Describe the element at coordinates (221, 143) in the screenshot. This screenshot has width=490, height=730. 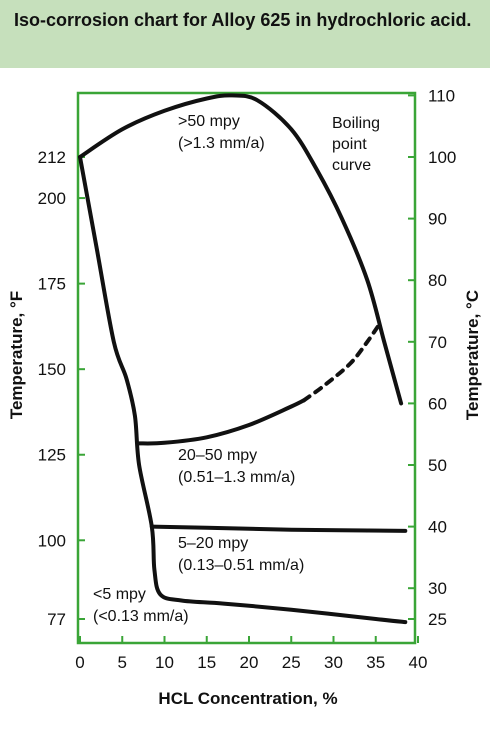
I see `annotation-a1-line-2: (>1.3 mm/a)` at that location.